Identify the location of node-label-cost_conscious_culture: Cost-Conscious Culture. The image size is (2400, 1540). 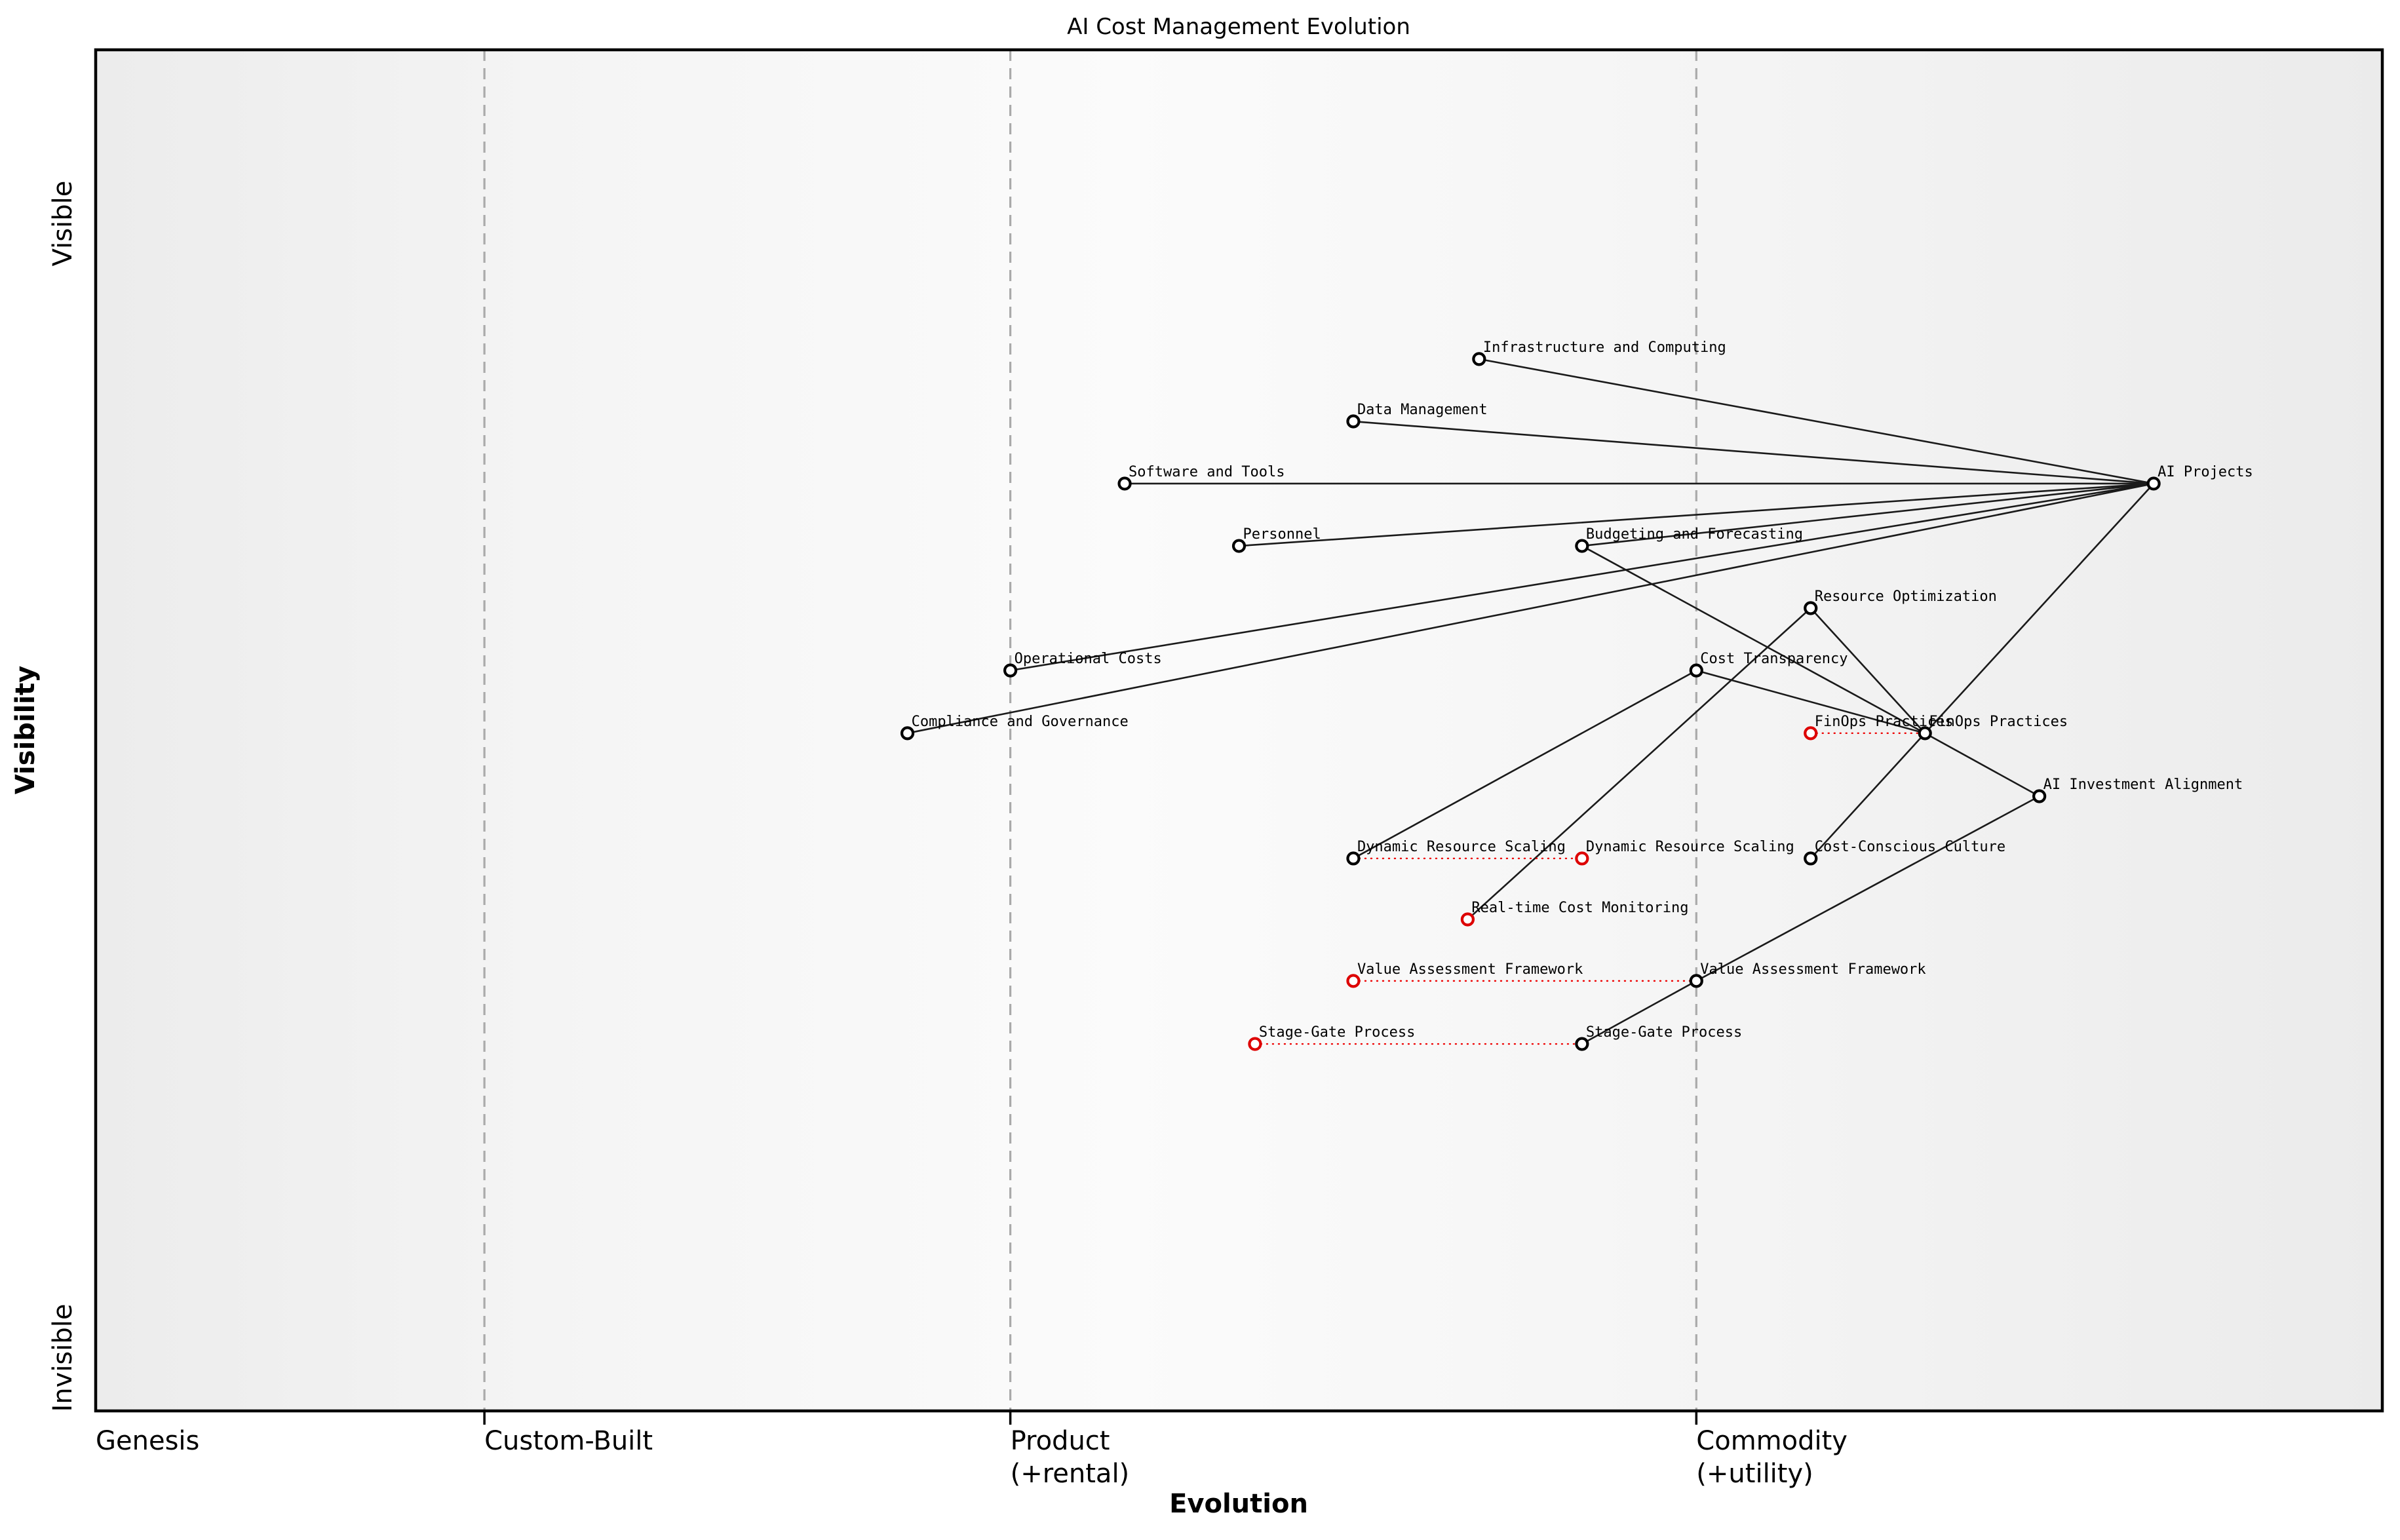
(1910, 847).